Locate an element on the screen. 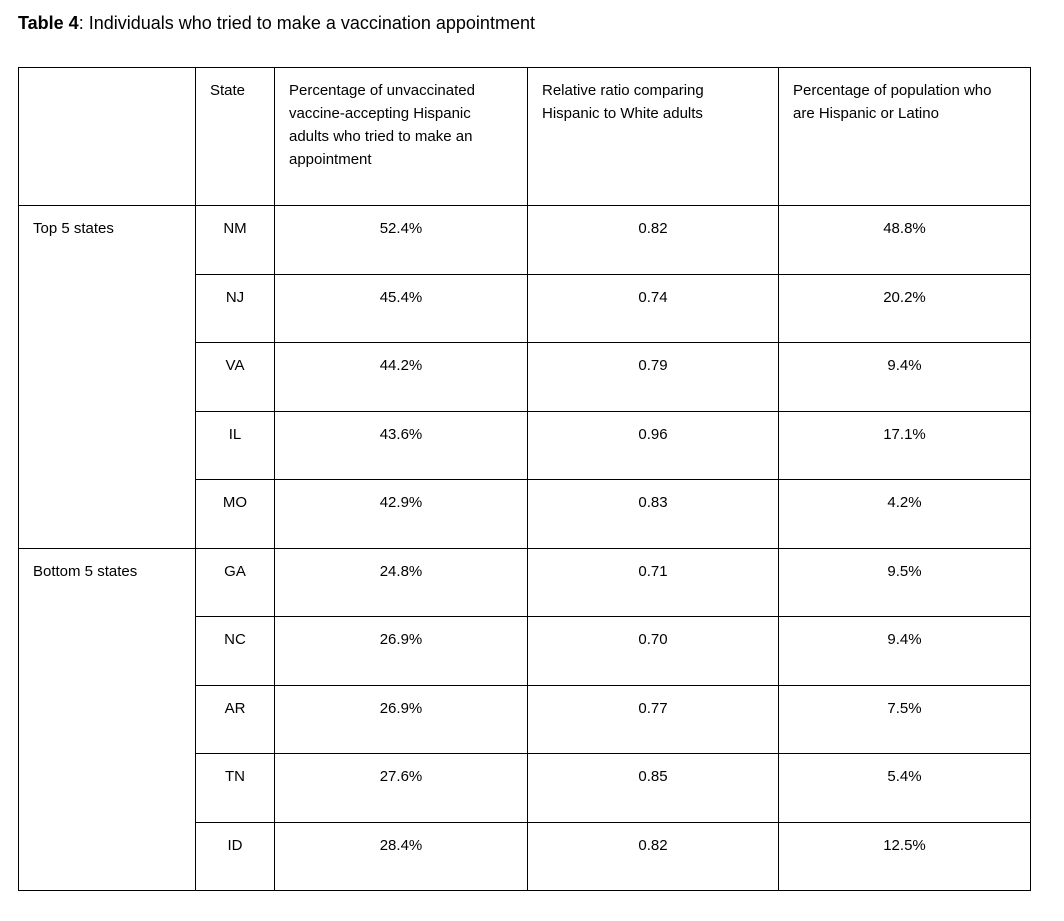 The image size is (1064, 921). tried-value-cell: 43.6% is located at coordinates (401, 445).